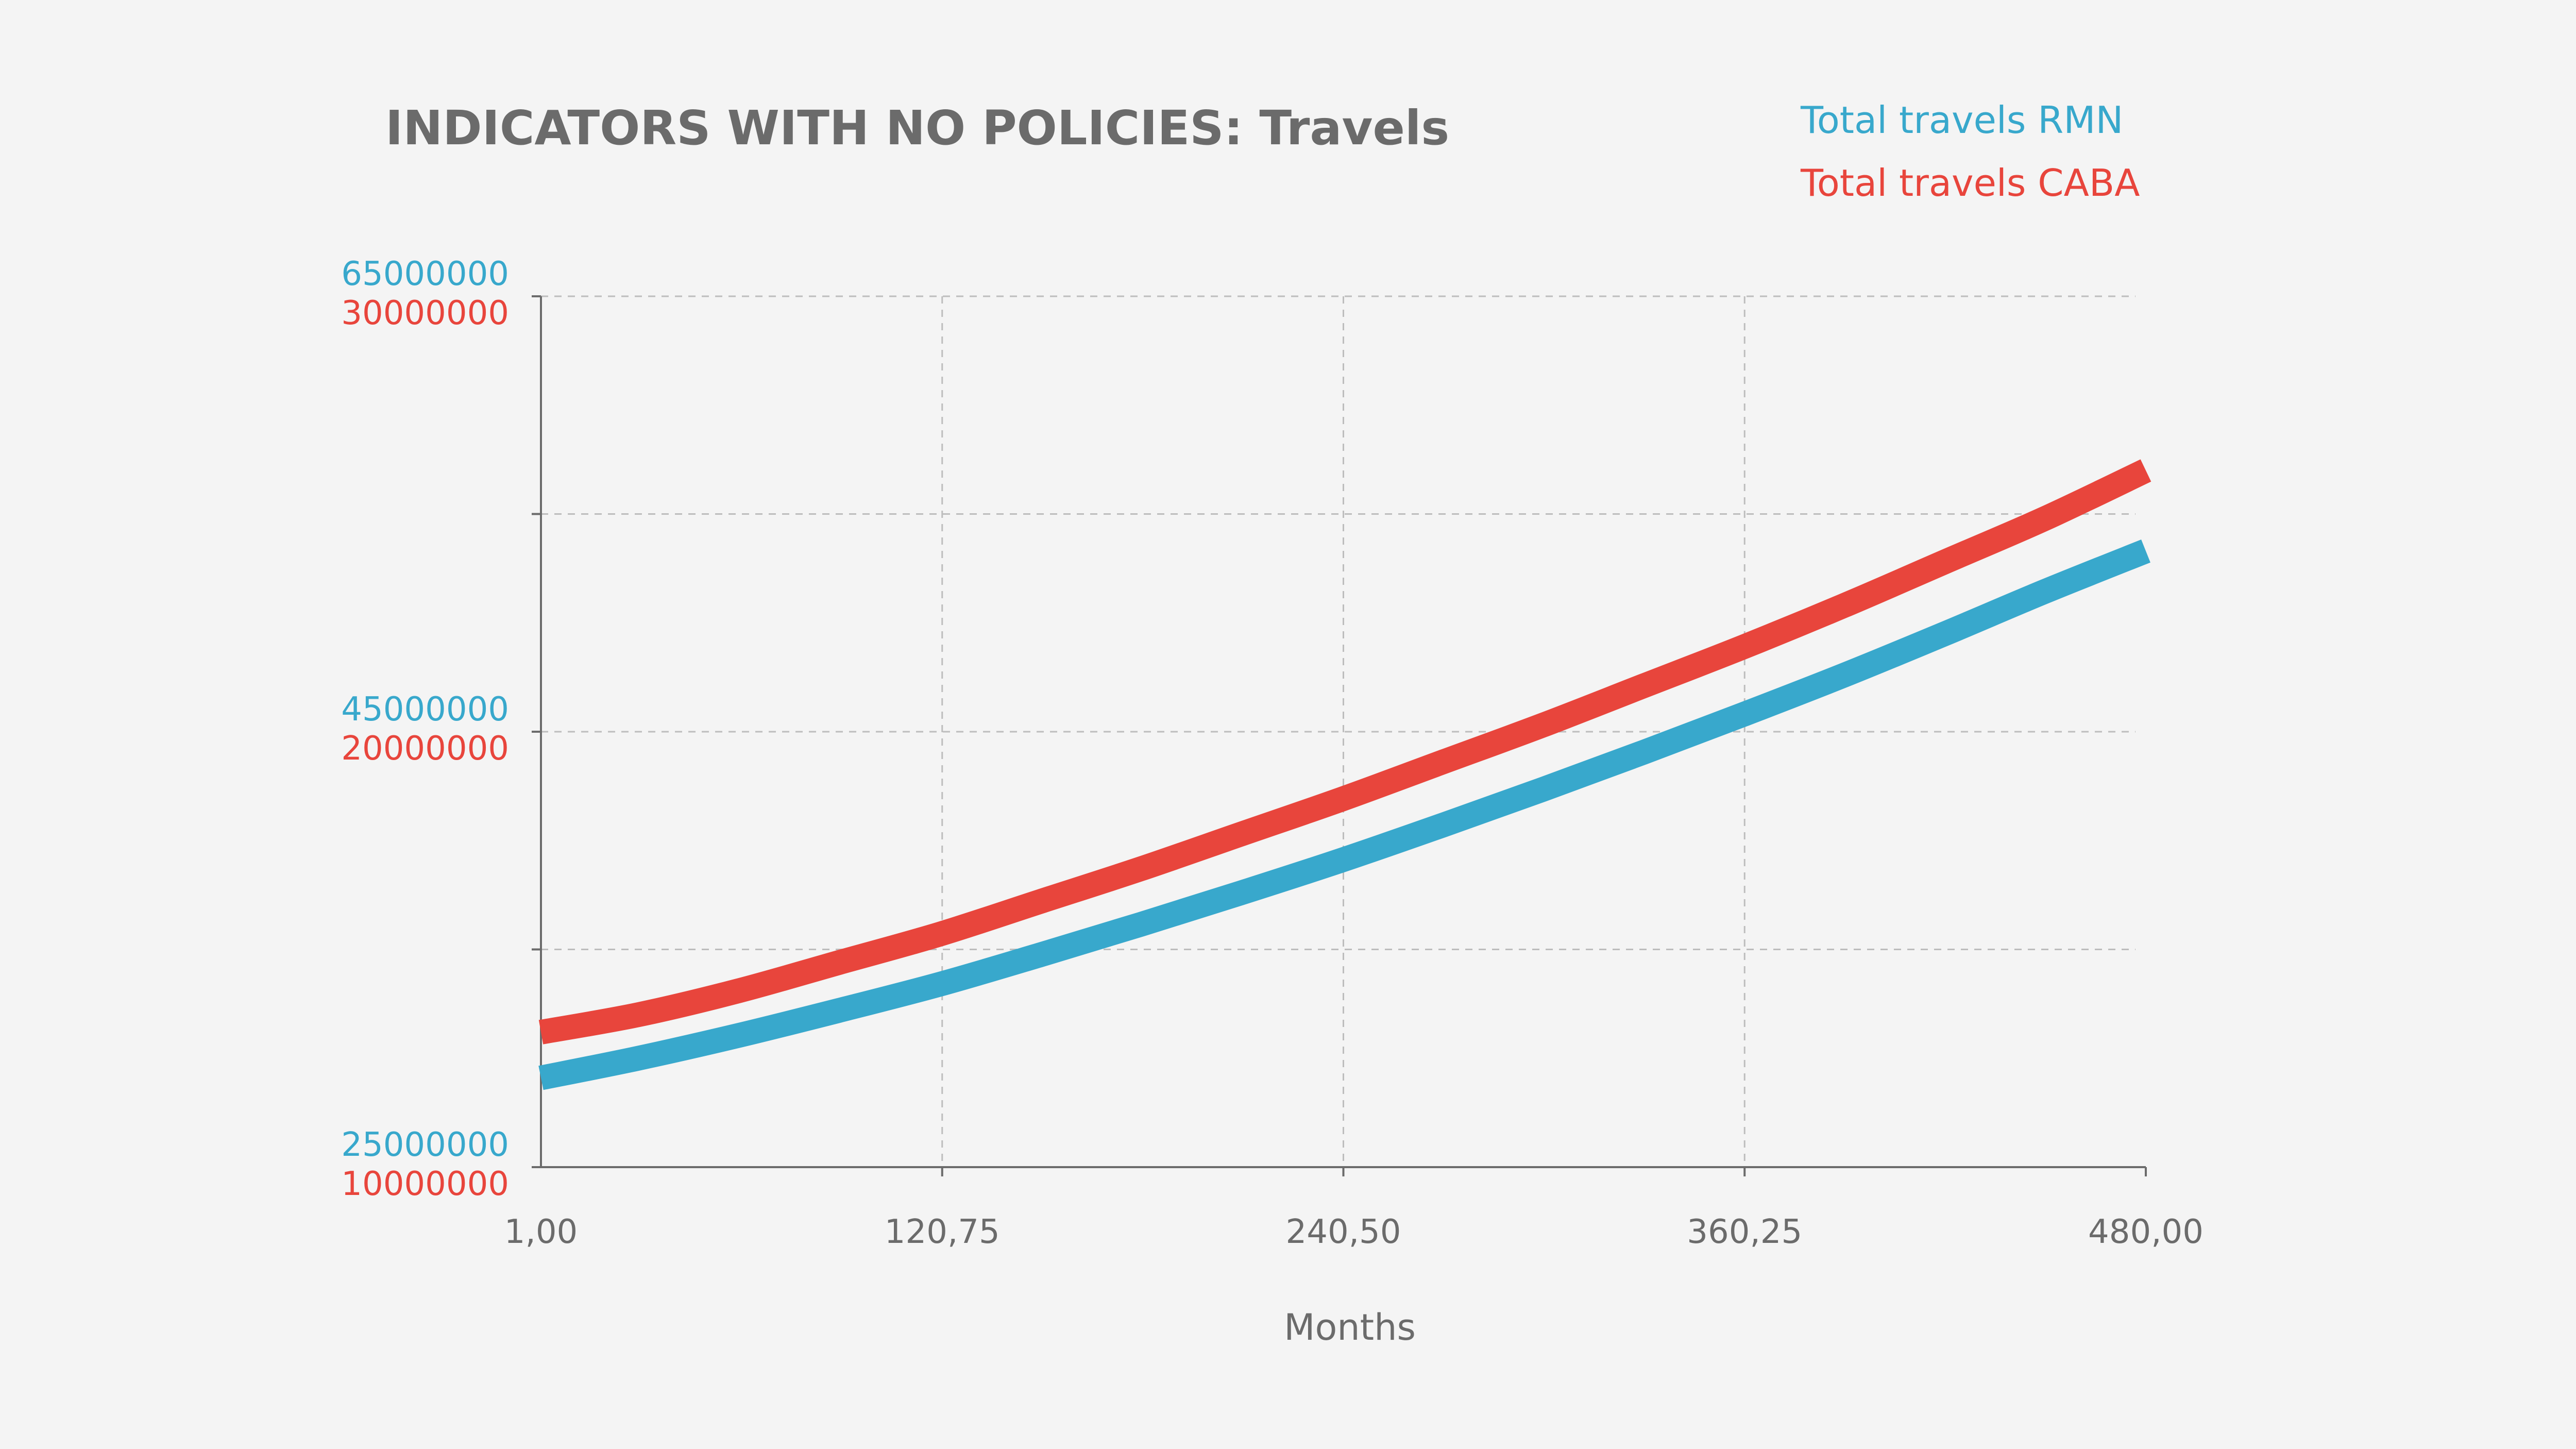 Image resolution: width=2576 pixels, height=1449 pixels. I want to click on legend: Total travels RMN Total travels CABA, so click(1970, 151).